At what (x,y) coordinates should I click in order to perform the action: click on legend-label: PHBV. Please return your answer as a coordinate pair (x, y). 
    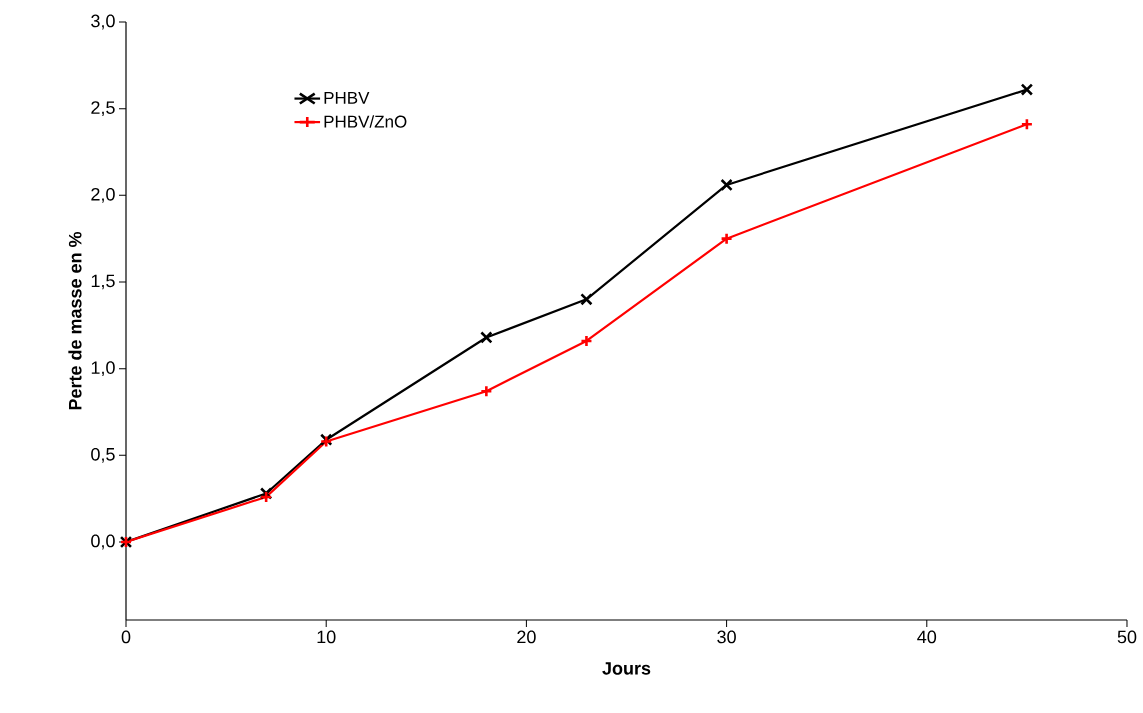
    Looking at the image, I should click on (347, 97).